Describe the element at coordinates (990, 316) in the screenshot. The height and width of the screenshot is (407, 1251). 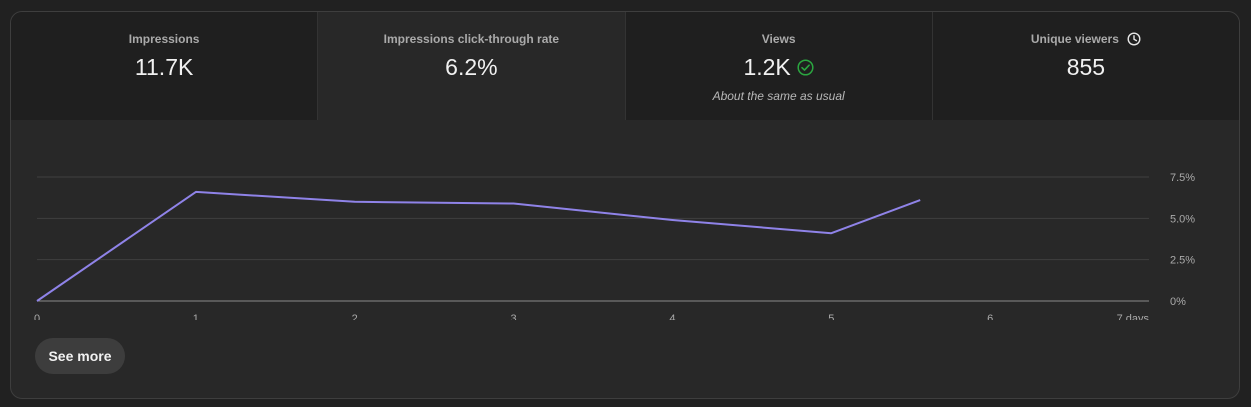
I see `x-tick-label: 6` at that location.